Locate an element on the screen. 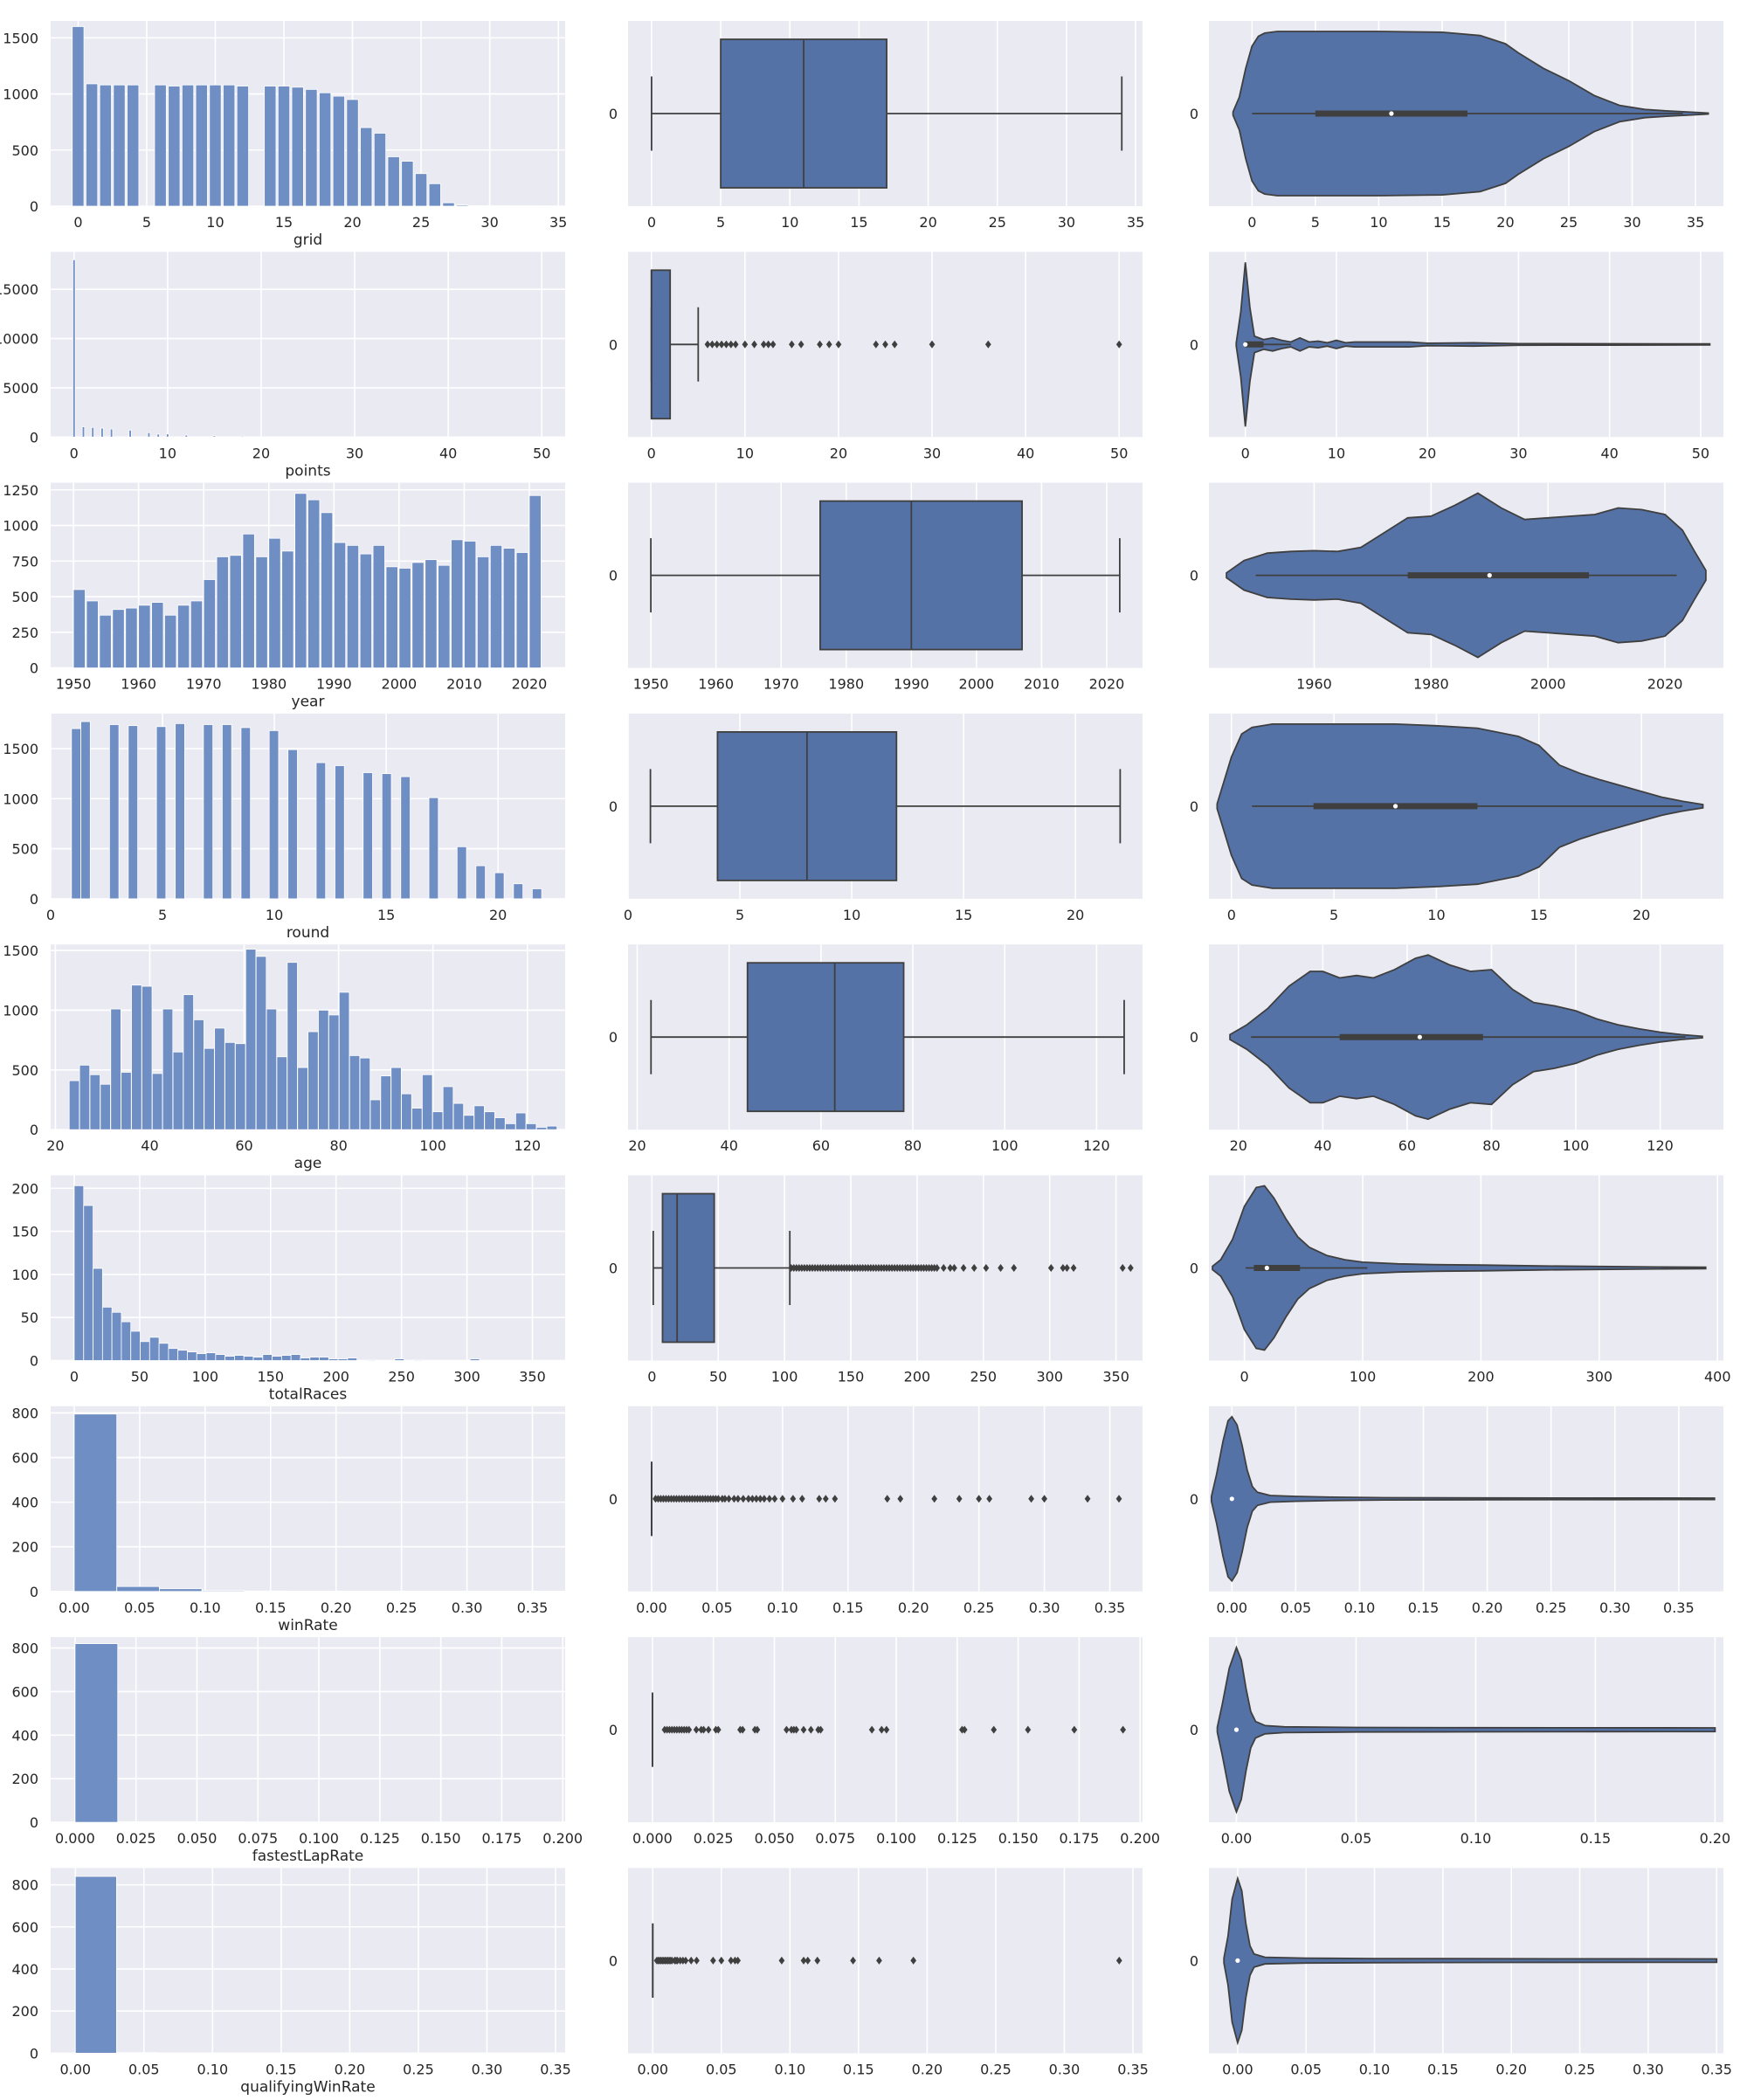 The image size is (1747, 2100). y-tick-label: 250 is located at coordinates (24, 633).